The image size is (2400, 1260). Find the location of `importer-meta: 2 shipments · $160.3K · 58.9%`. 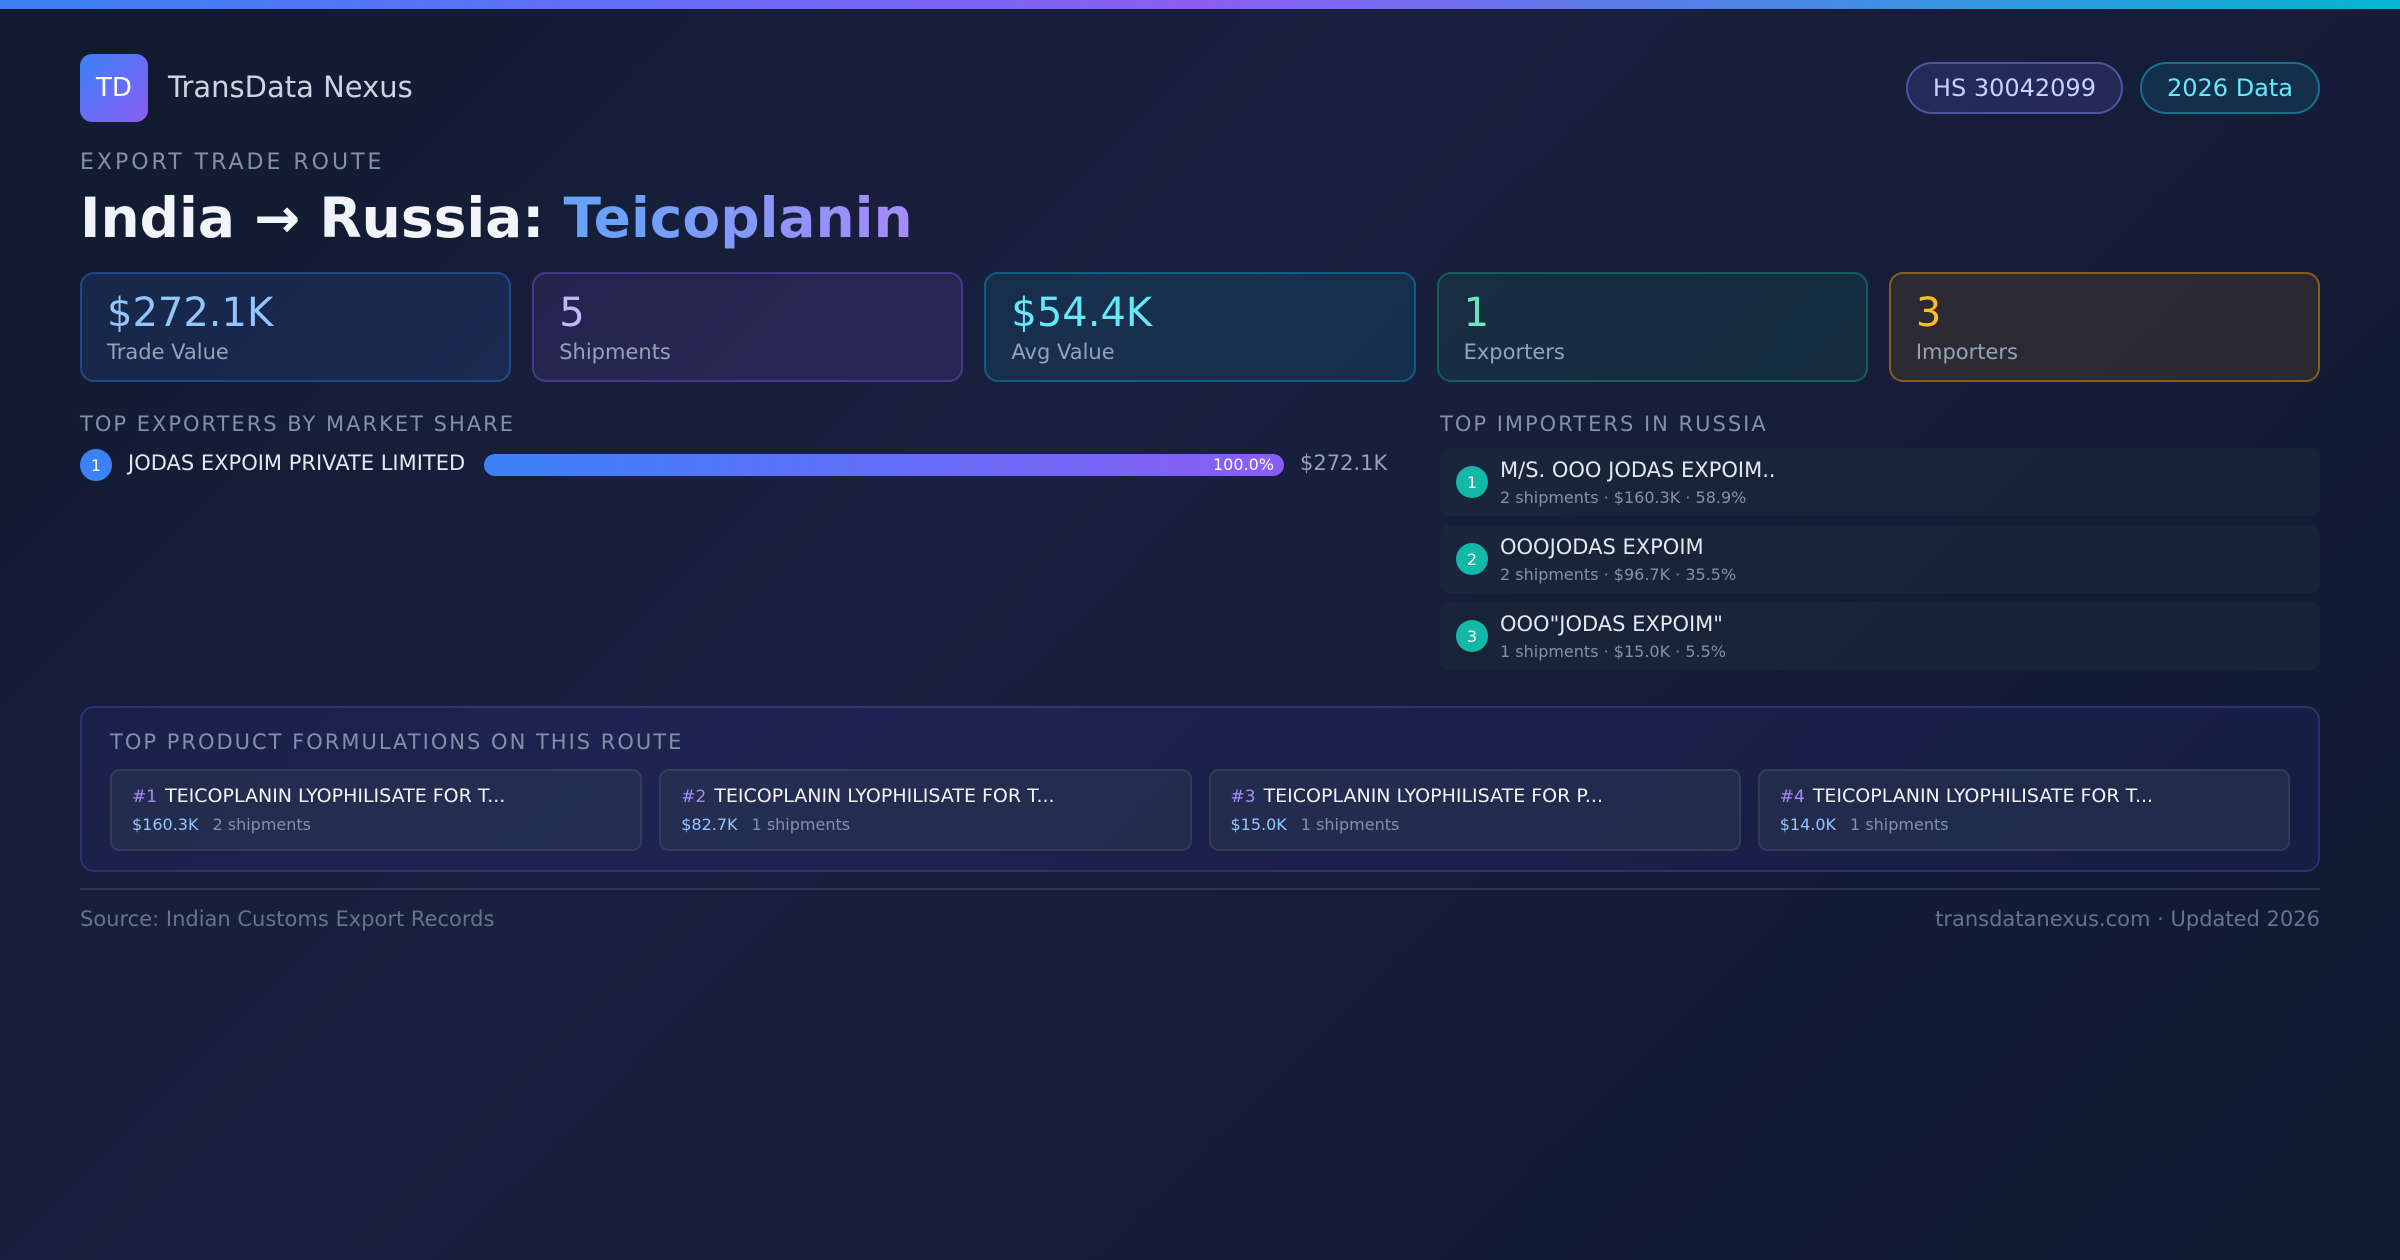

importer-meta: 2 shipments · $160.3K · 58.9% is located at coordinates (1623, 497).